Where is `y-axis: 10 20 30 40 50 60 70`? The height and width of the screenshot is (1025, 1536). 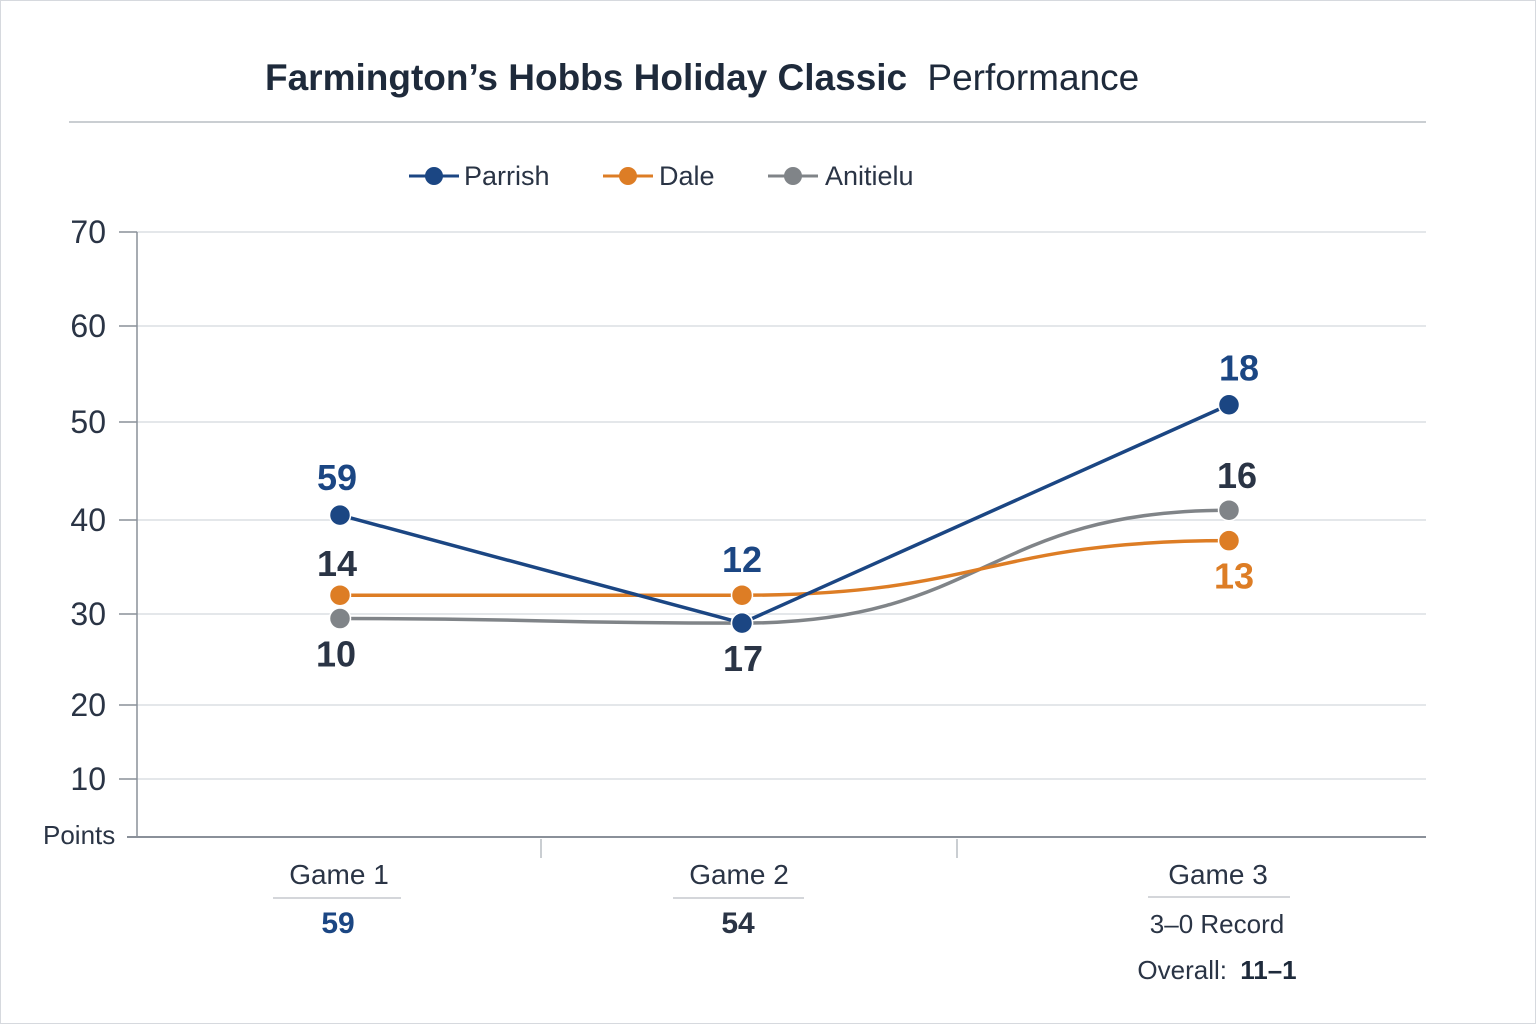
y-axis: 10 20 30 40 50 60 70 is located at coordinates (104, 525).